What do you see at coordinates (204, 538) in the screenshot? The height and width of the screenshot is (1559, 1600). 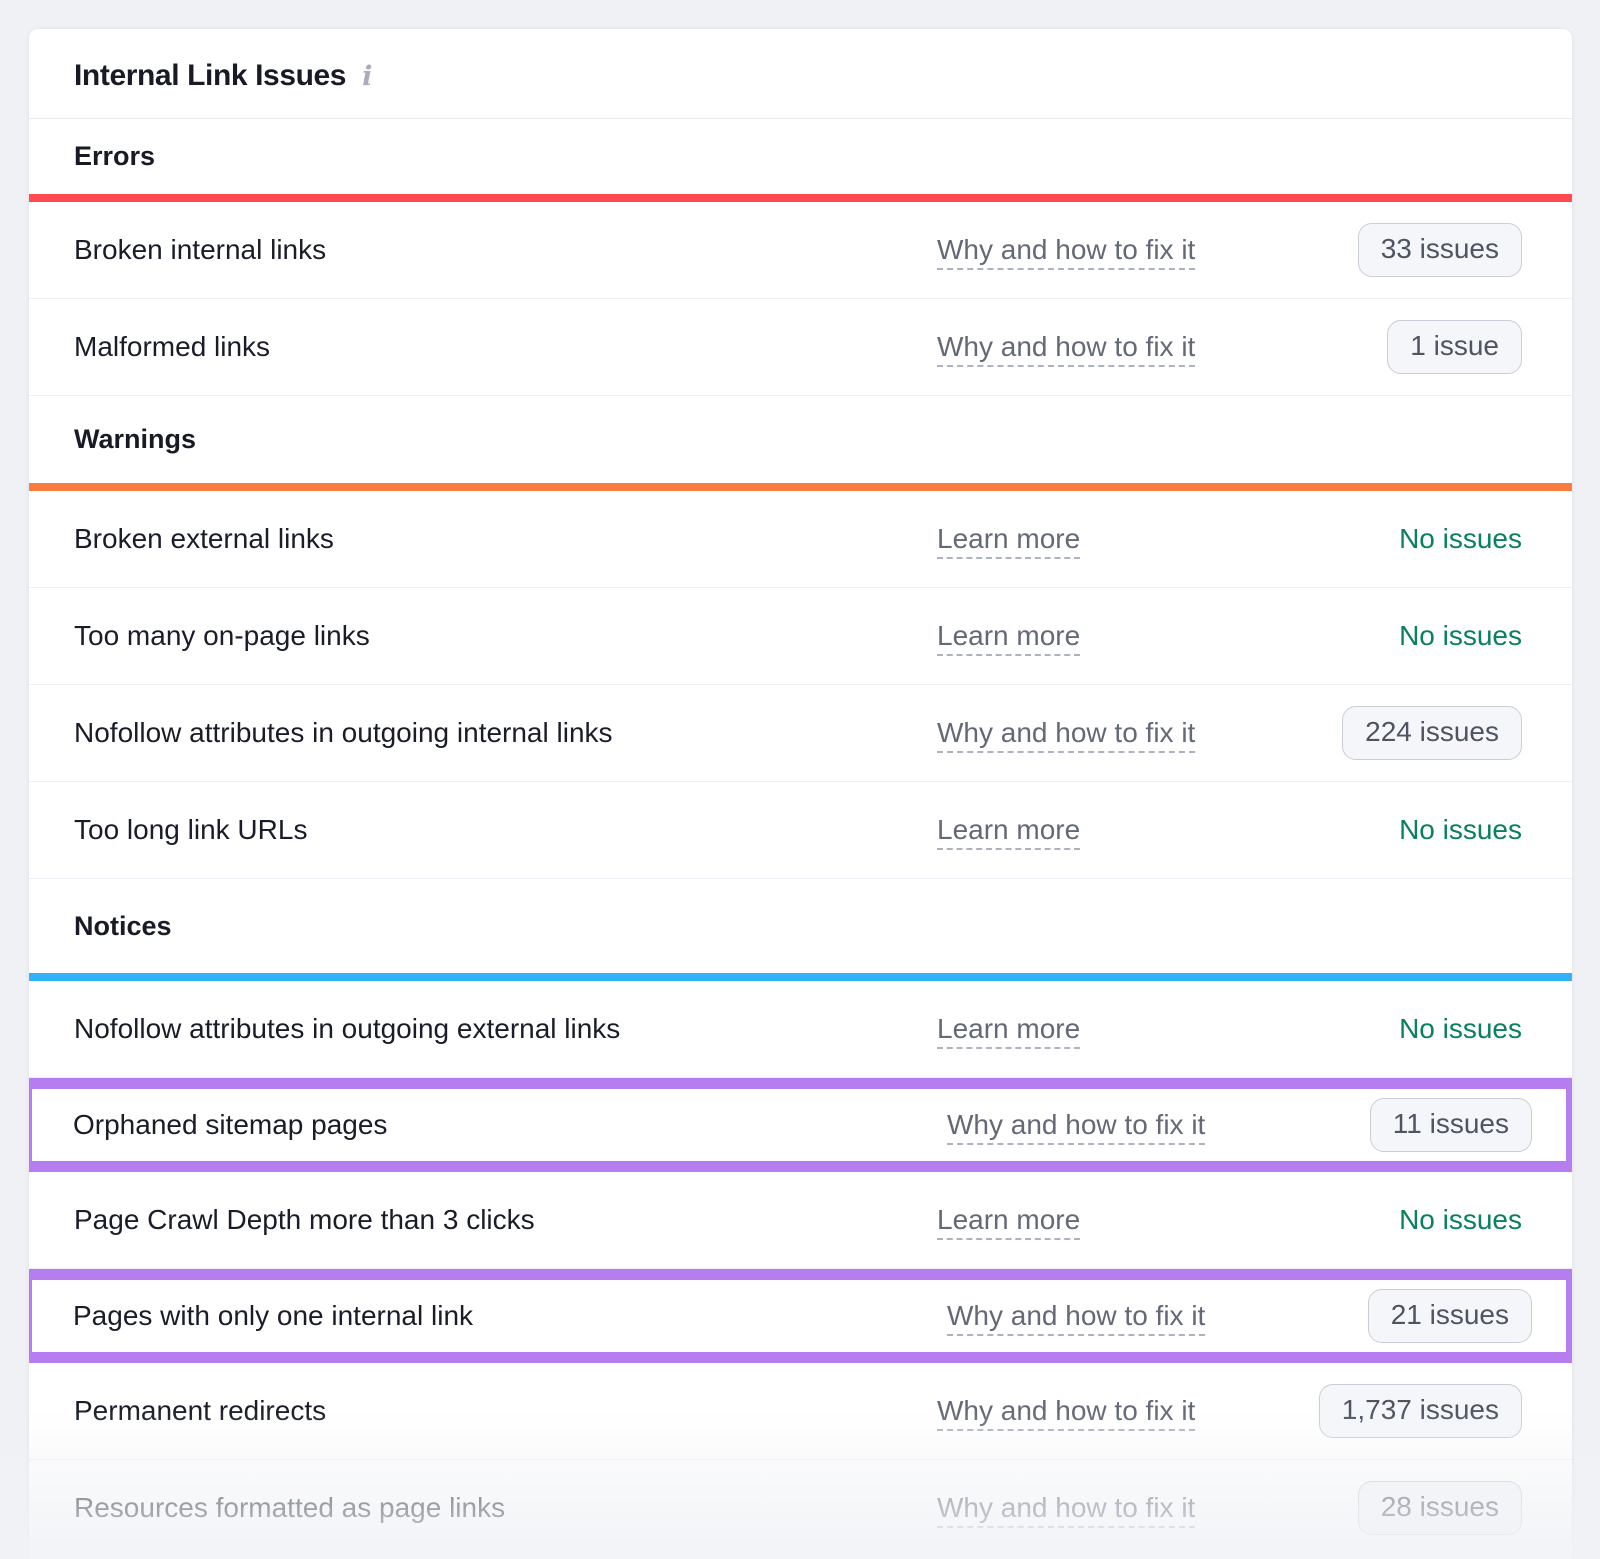 I see `issue-label: Broken external links` at bounding box center [204, 538].